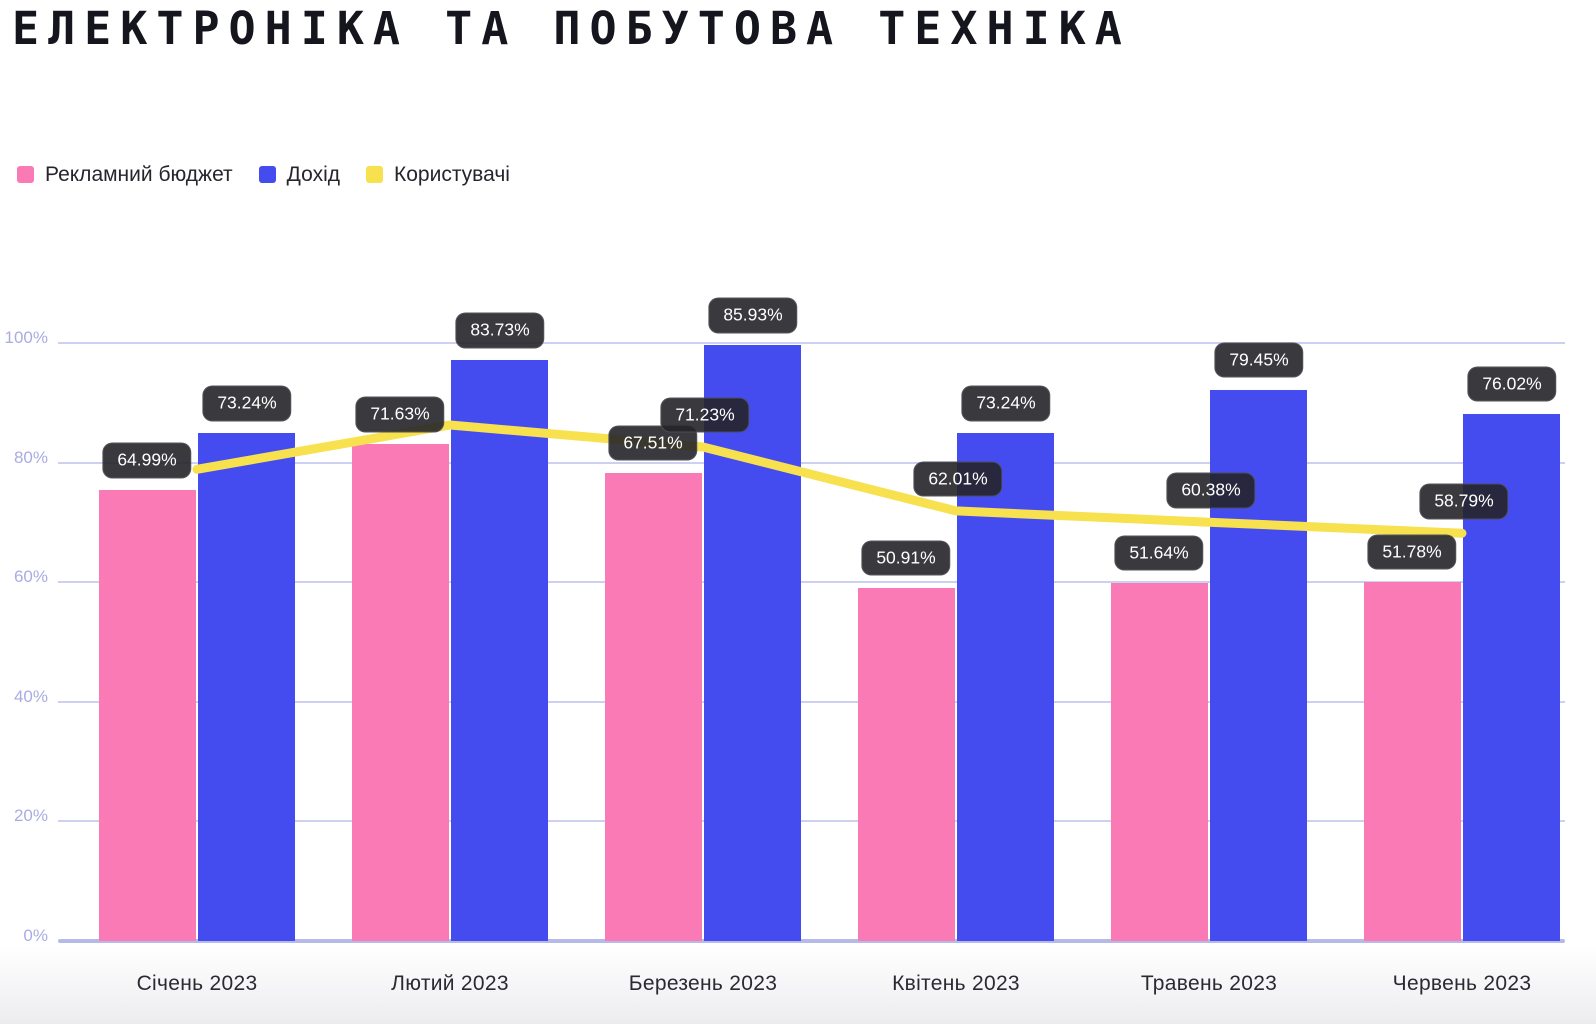  I want to click on x-tick-month-4: Квітень 2023, so click(956, 983).